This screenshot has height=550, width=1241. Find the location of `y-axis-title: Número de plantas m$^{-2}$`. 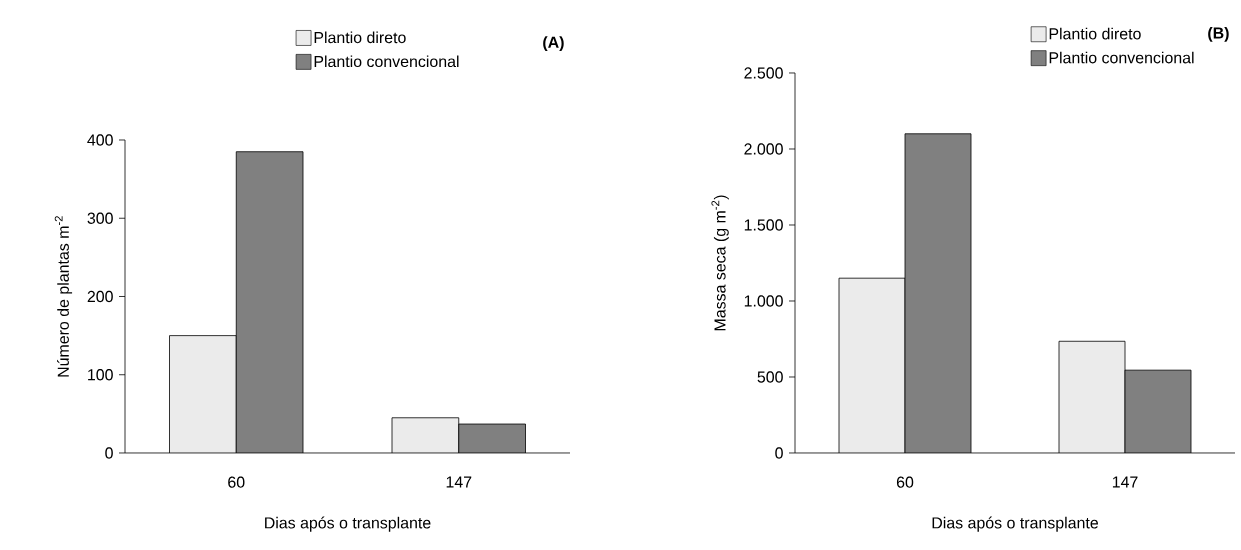

y-axis-title: Número de plantas m$^{-2}$ is located at coordinates (63, 296).